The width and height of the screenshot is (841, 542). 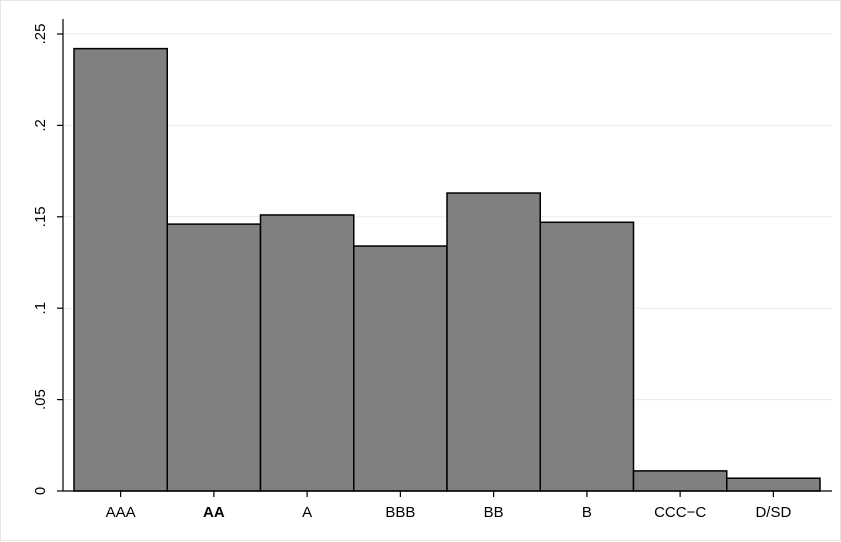 What do you see at coordinates (587, 356) in the screenshot?
I see `bar-b` at bounding box center [587, 356].